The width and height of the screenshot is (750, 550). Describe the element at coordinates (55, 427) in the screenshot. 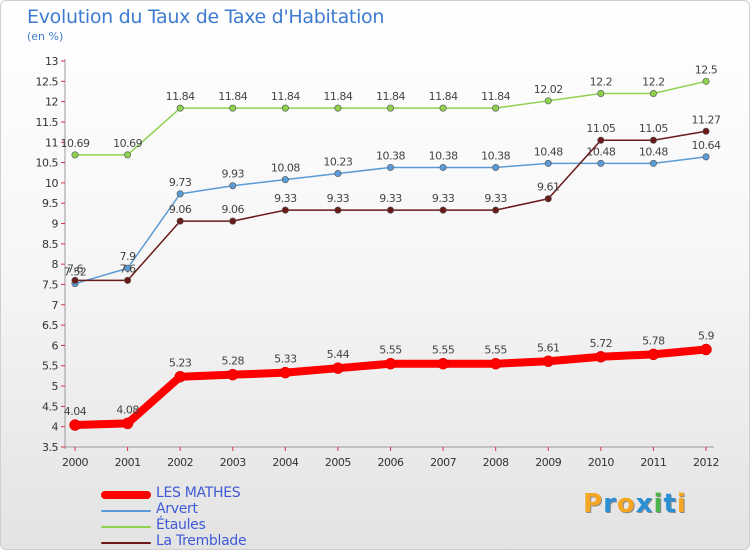

I see `y-tick-label: 4` at that location.